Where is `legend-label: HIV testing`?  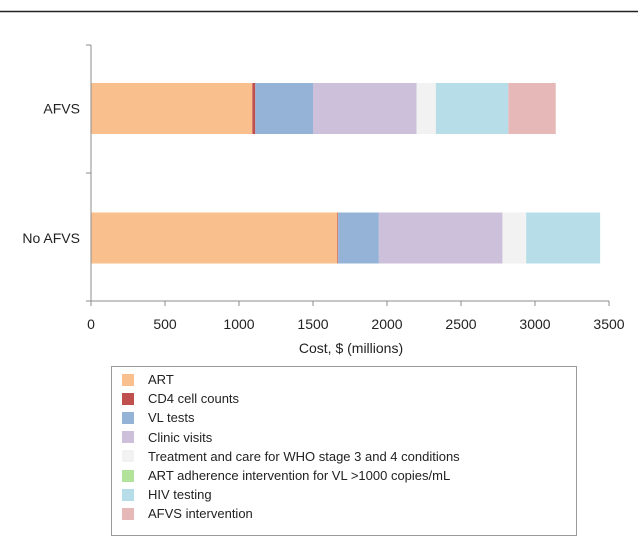
legend-label: HIV testing is located at coordinates (180, 495).